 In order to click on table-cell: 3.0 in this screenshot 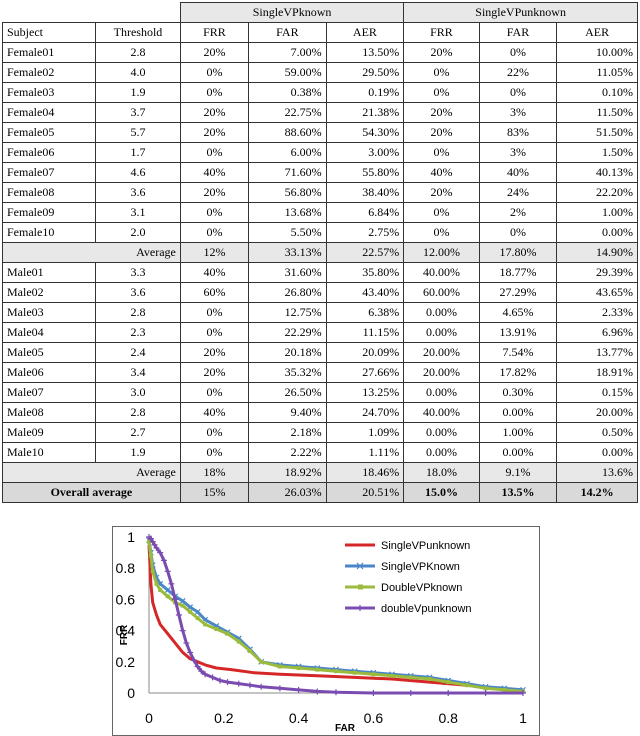, I will do `click(138, 392)`.